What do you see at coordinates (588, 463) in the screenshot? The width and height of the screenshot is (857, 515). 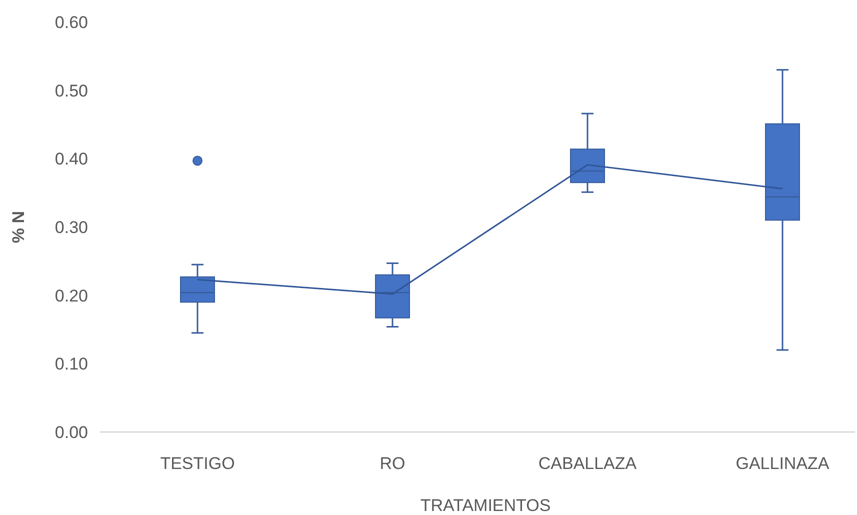 I see `x-tick-label: CABALLAZA` at bounding box center [588, 463].